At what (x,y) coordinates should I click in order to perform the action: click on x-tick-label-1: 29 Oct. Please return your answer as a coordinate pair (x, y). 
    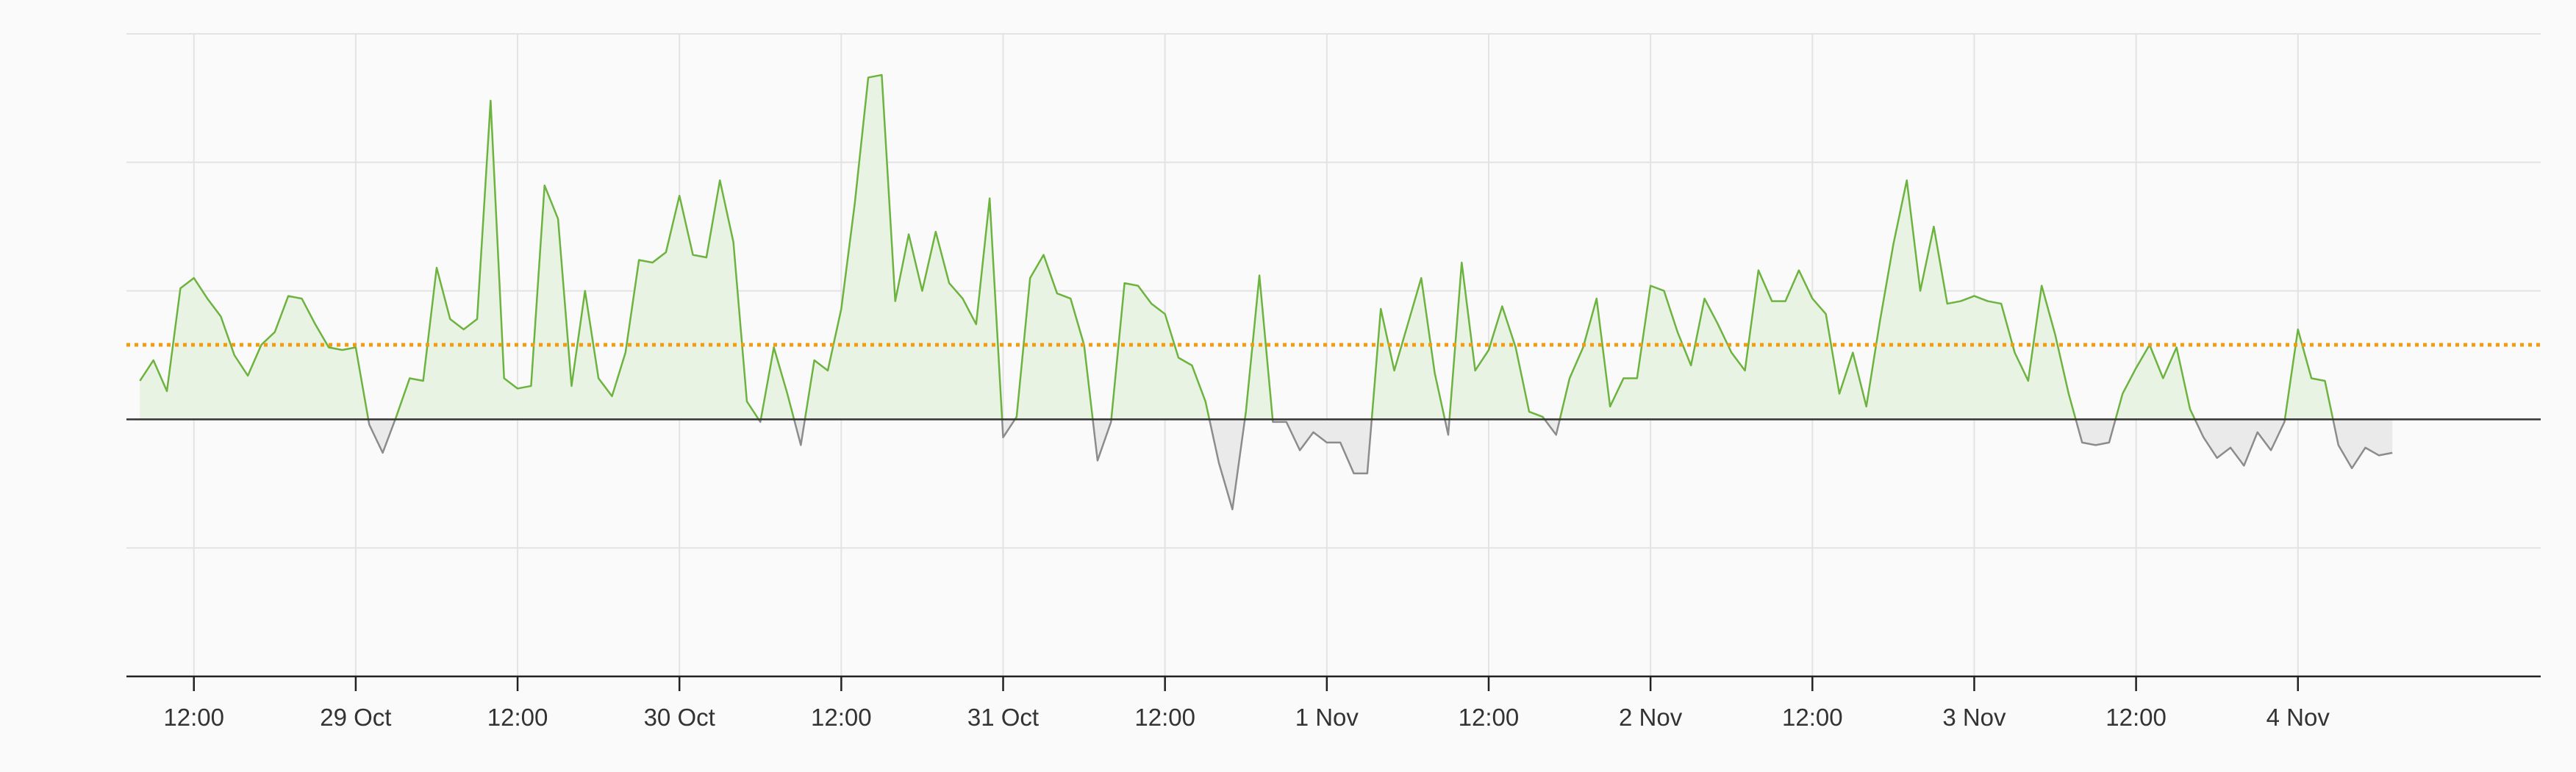
    Looking at the image, I should click on (355, 717).